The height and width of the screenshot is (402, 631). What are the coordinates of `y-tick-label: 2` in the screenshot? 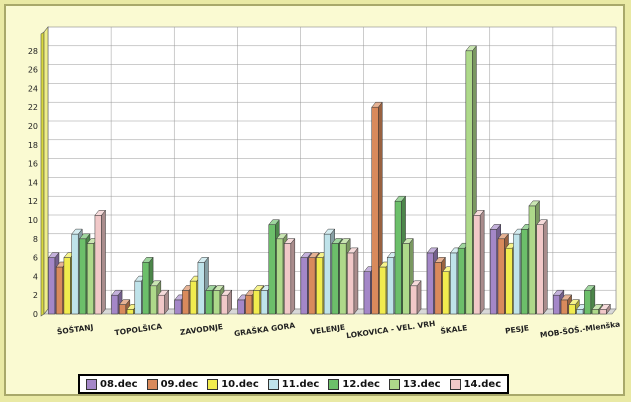 It's located at (35, 295).